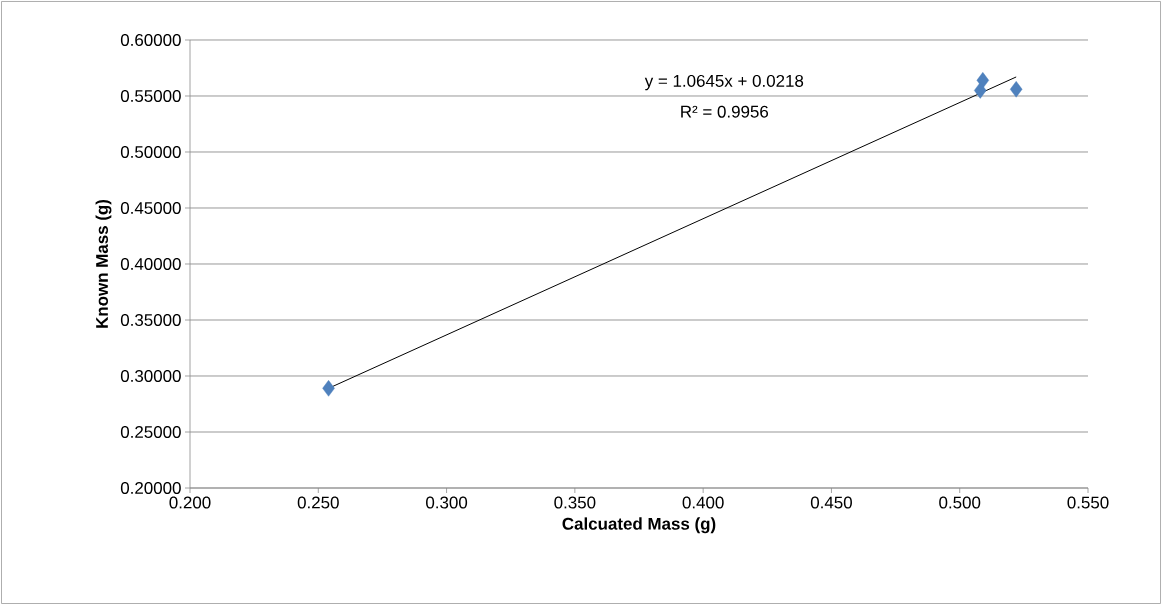  I want to click on y-tick-label: 0.45000, so click(150, 208).